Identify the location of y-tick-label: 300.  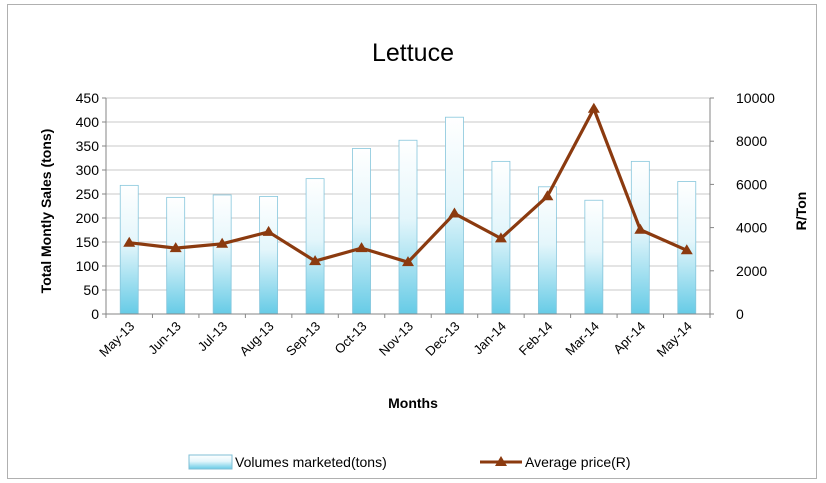
(88, 170).